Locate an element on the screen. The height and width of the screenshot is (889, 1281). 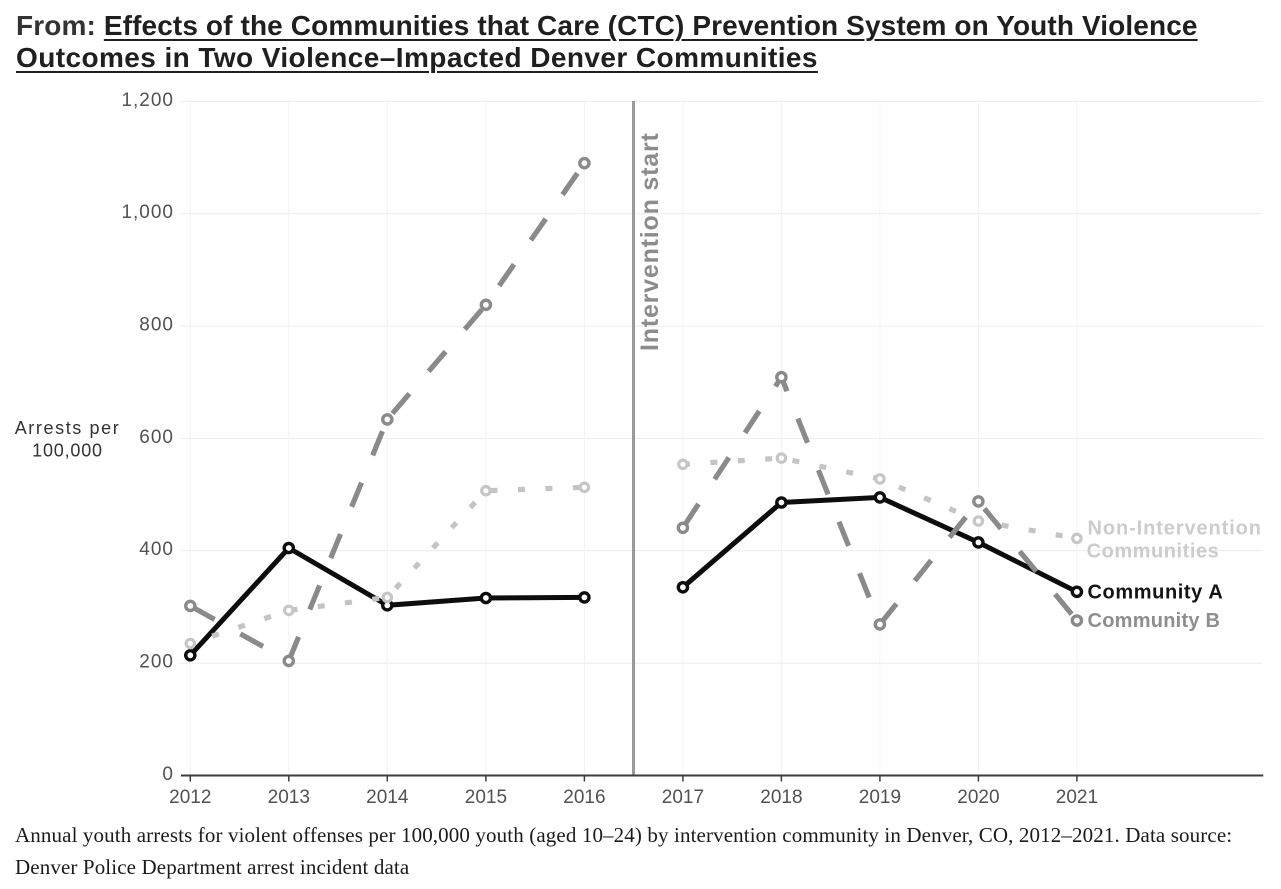
svg-text: 2012 is located at coordinates (190, 797).